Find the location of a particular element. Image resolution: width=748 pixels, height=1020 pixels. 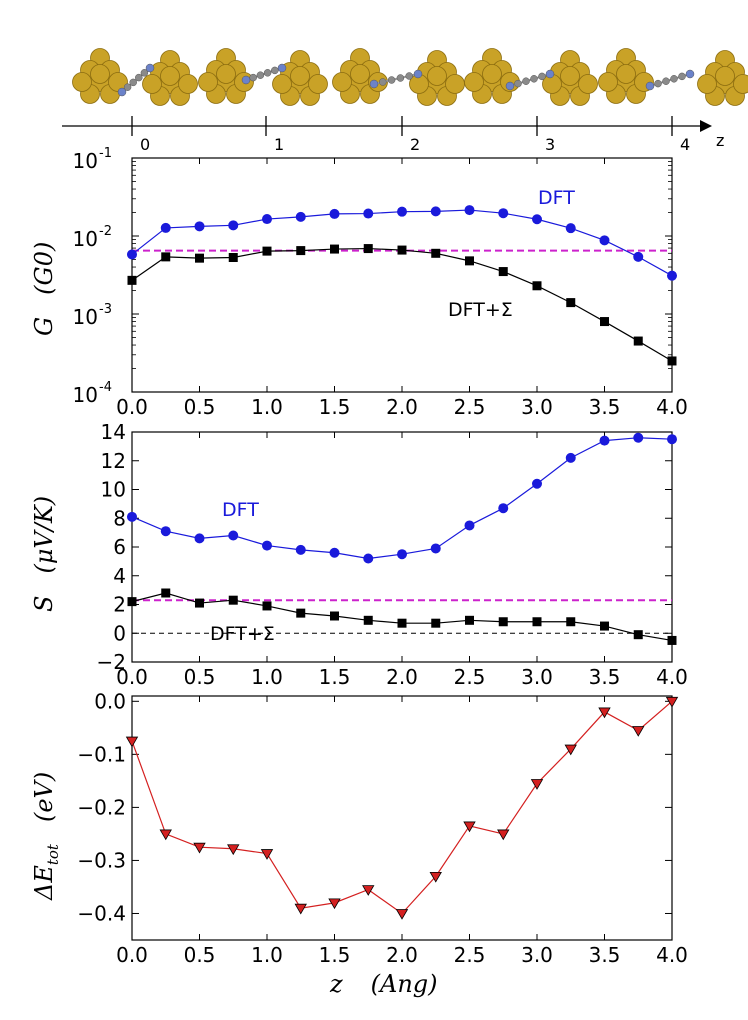

x-tick-label: 1.5 is located at coordinates (335, 955).